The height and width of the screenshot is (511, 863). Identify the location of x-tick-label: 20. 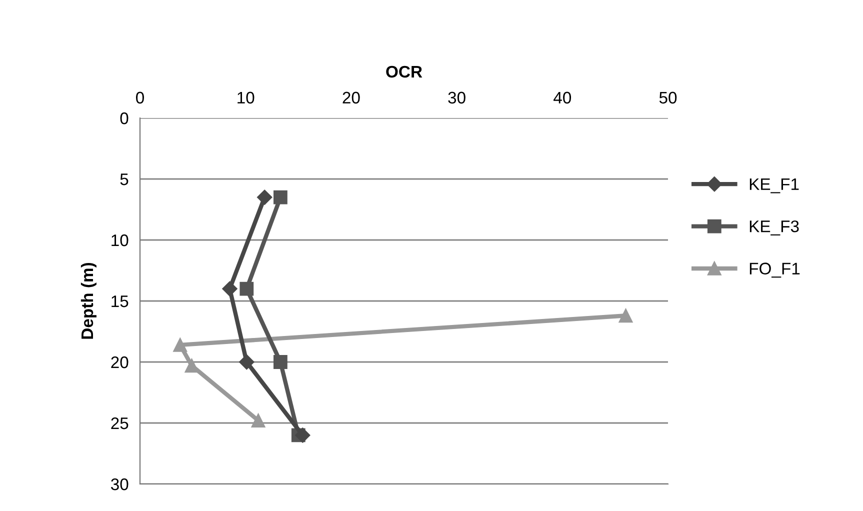
(351, 98).